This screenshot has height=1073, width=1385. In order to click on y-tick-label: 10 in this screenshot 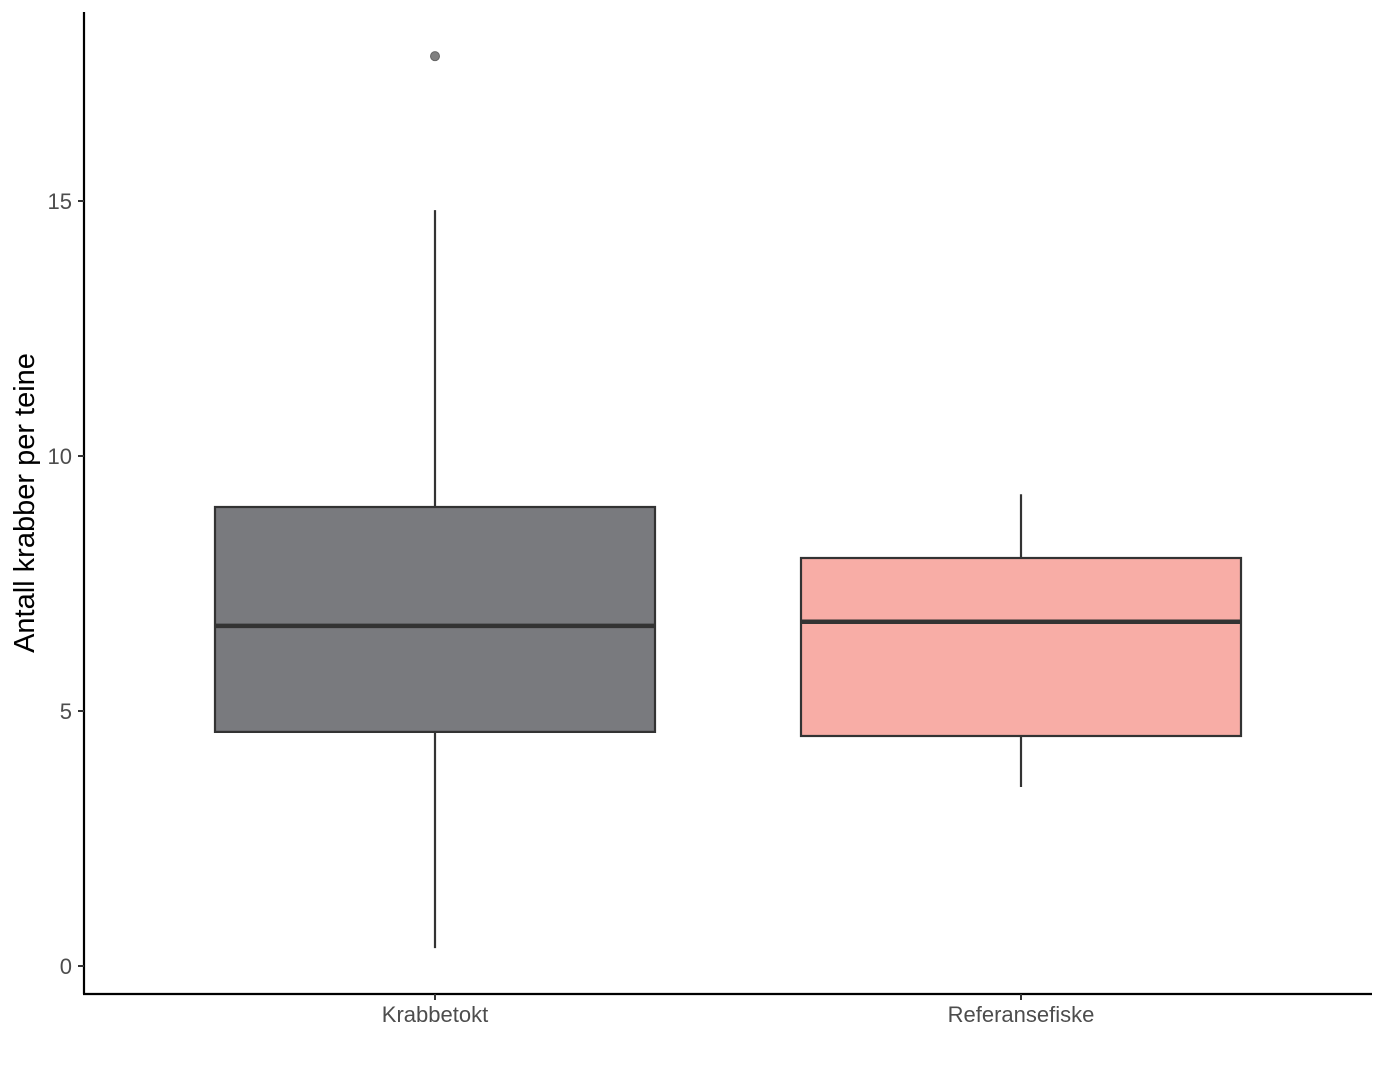, I will do `click(60, 456)`.